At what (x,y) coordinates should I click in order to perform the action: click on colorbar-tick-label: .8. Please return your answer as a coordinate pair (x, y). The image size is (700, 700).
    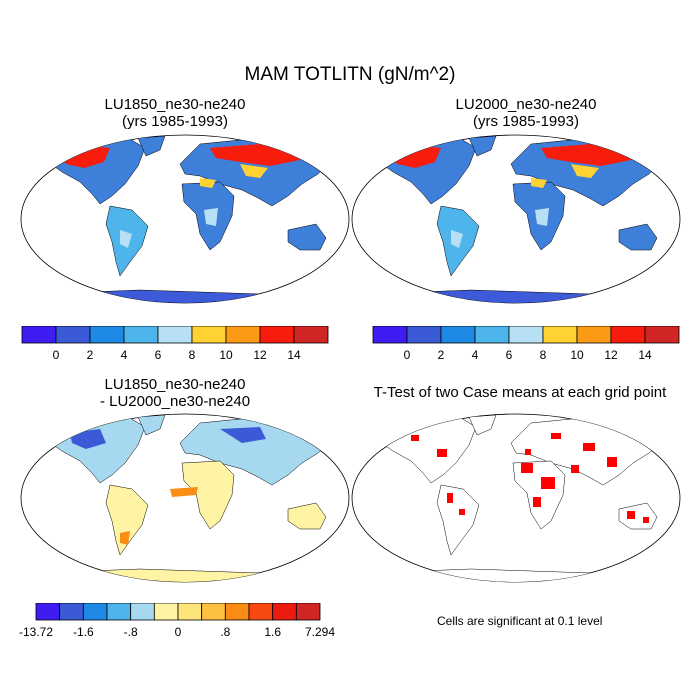
    Looking at the image, I should click on (225, 632).